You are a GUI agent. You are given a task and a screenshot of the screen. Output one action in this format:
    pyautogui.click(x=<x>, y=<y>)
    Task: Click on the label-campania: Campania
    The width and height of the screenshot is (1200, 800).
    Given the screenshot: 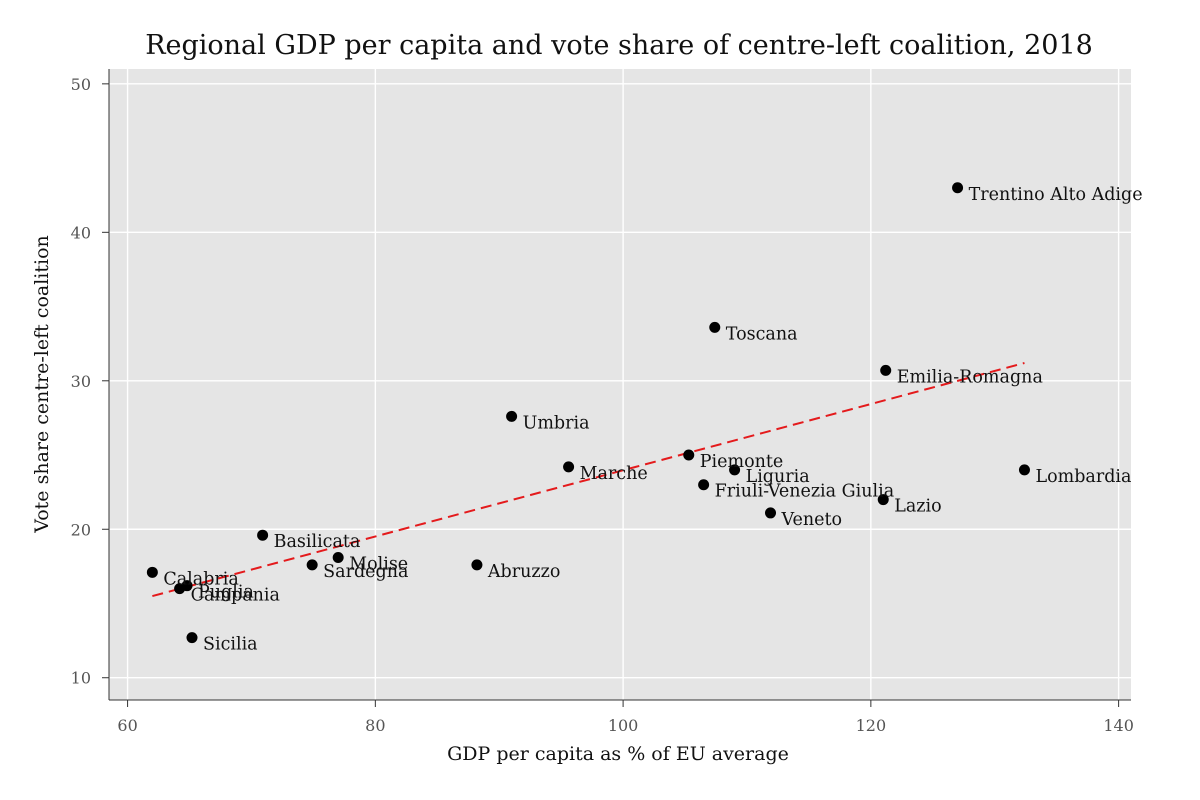 What is the action you would take?
    pyautogui.click(x=235, y=596)
    